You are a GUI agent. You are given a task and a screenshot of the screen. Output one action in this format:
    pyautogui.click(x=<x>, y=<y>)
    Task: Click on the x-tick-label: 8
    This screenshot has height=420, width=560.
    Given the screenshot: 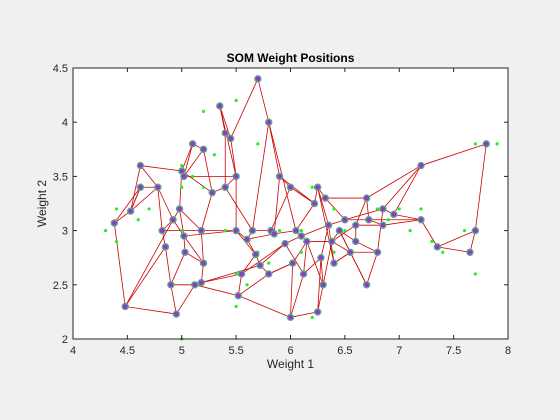 What is the action you would take?
    pyautogui.click(x=508, y=351)
    